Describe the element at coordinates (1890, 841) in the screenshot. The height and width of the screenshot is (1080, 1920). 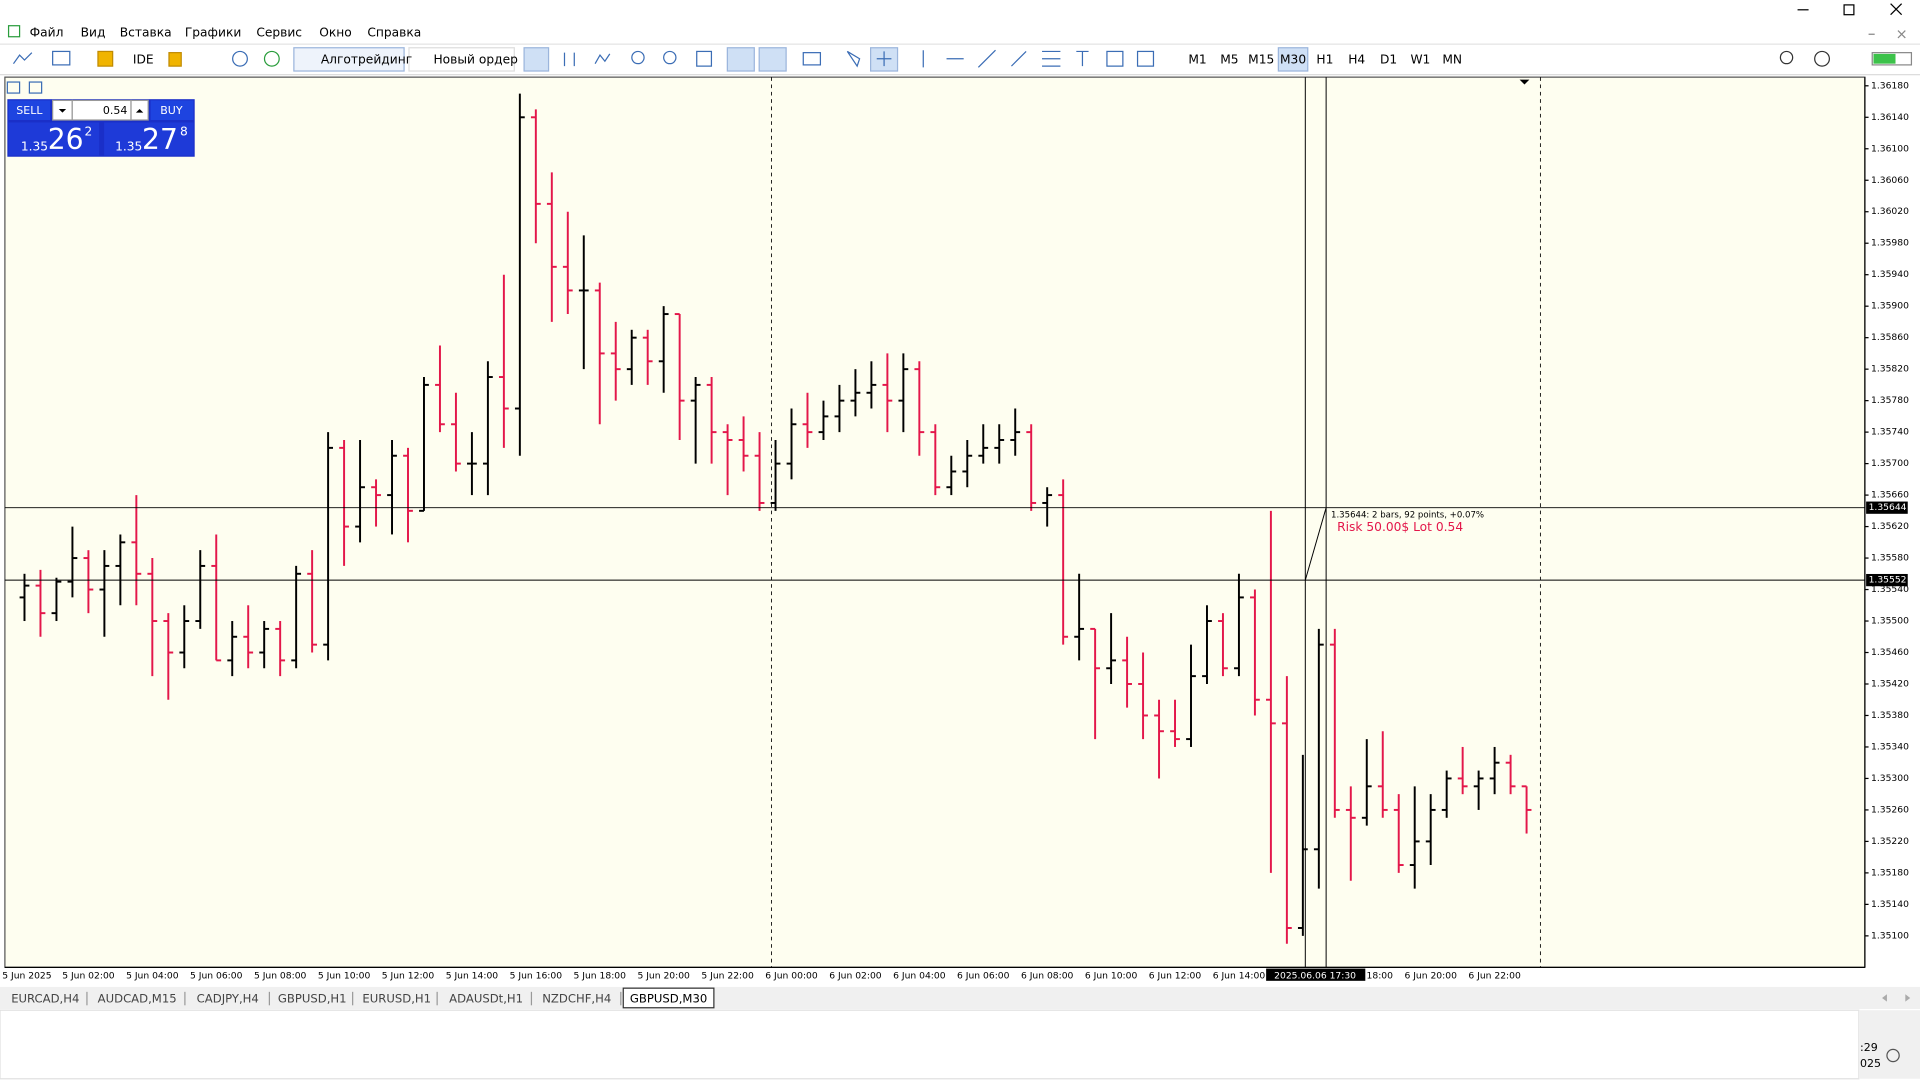
I see `y-tick-label: 1.35220` at that location.